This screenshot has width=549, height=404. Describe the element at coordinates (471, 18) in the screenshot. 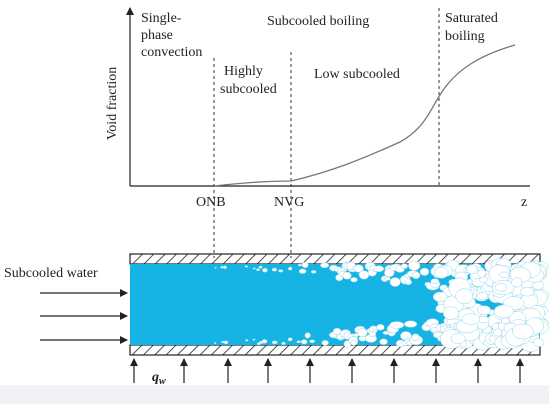

I see `saturated-boiling-label-line1: Saturated` at that location.